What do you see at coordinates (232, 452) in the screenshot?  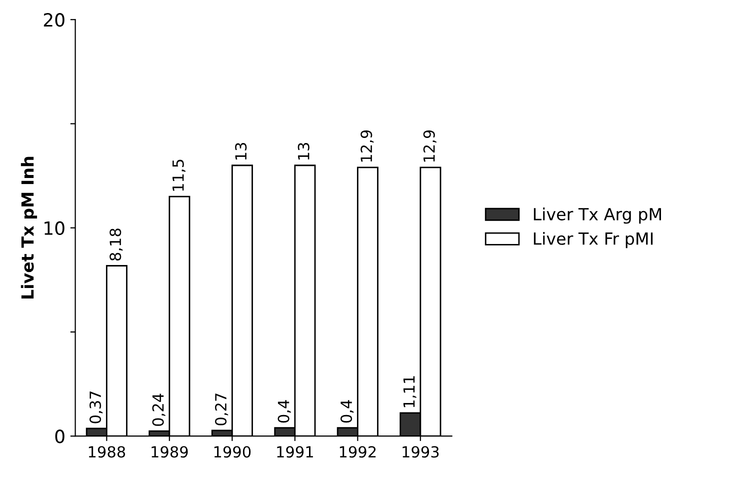 I see `x-tick-label: 1990` at bounding box center [232, 452].